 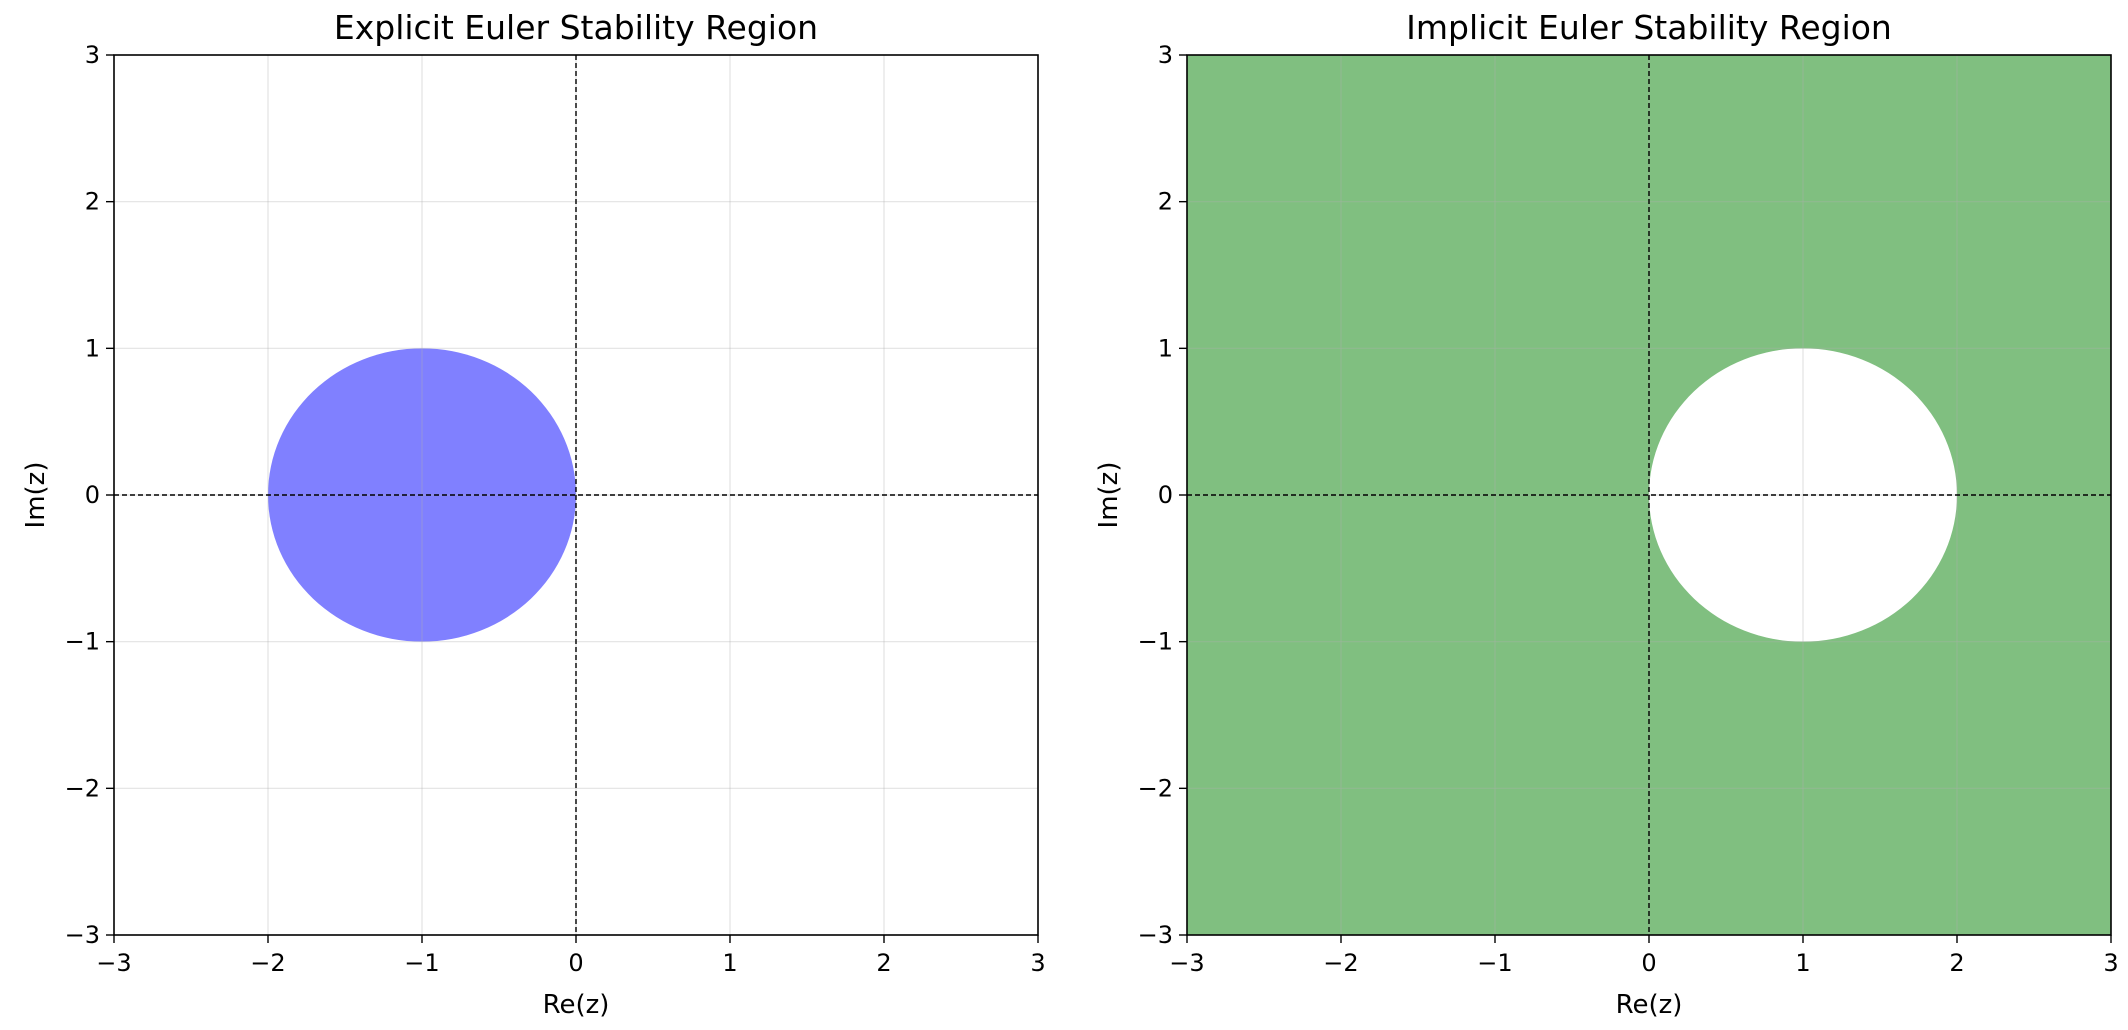 What do you see at coordinates (1649, 27) in the screenshot?
I see `chart-title: Implicit Euler Stability Region` at bounding box center [1649, 27].